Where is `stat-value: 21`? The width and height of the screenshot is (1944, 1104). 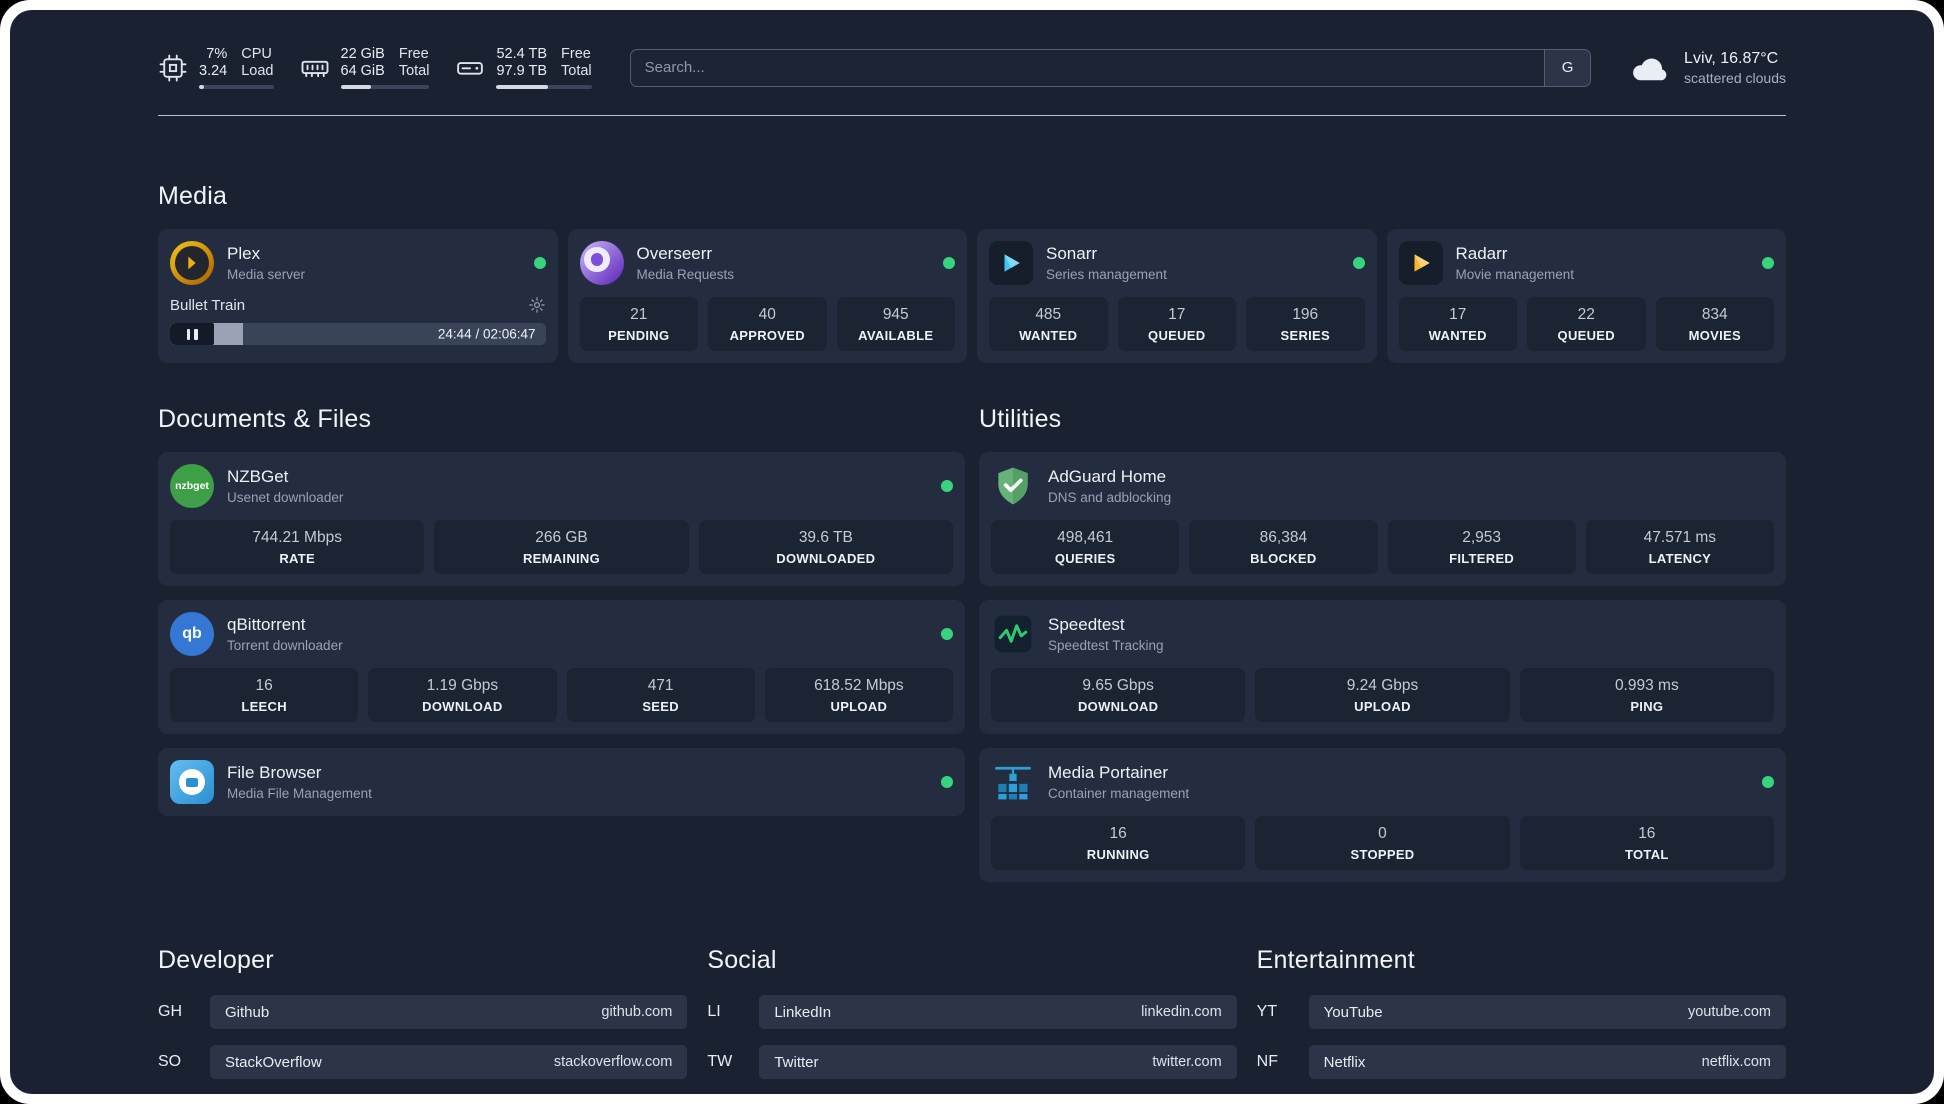 stat-value: 21 is located at coordinates (639, 314).